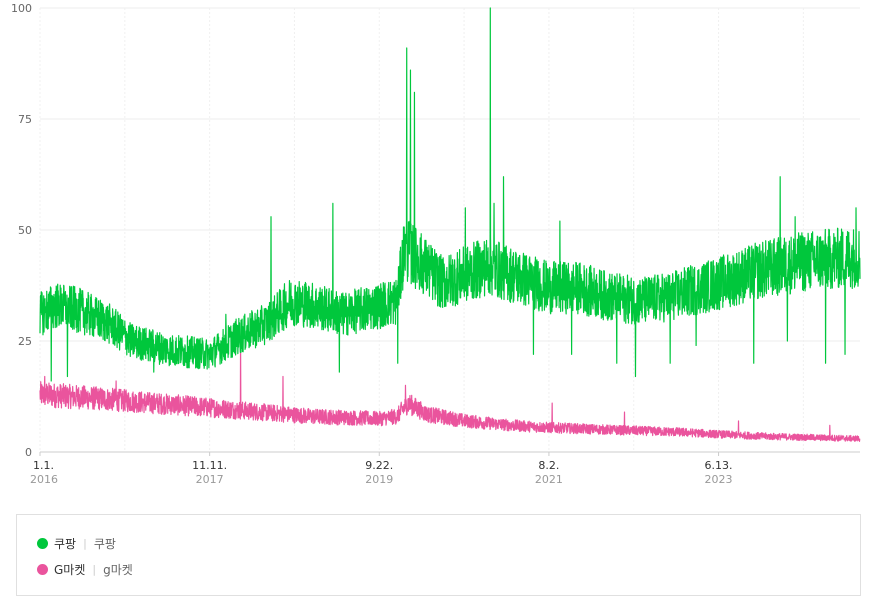 This screenshot has width=871, height=604. Describe the element at coordinates (25, 230) in the screenshot. I see `y-tick-label: 50` at that location.